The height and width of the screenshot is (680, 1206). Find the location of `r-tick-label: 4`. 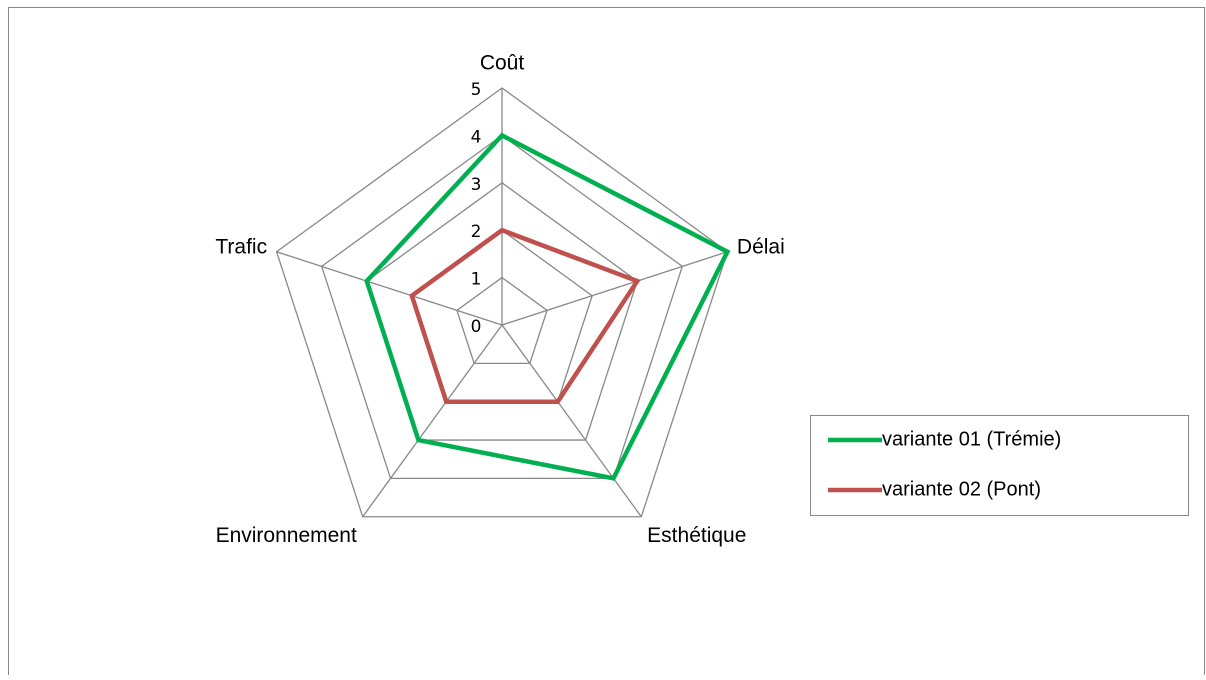

r-tick-label: 4 is located at coordinates (476, 137).